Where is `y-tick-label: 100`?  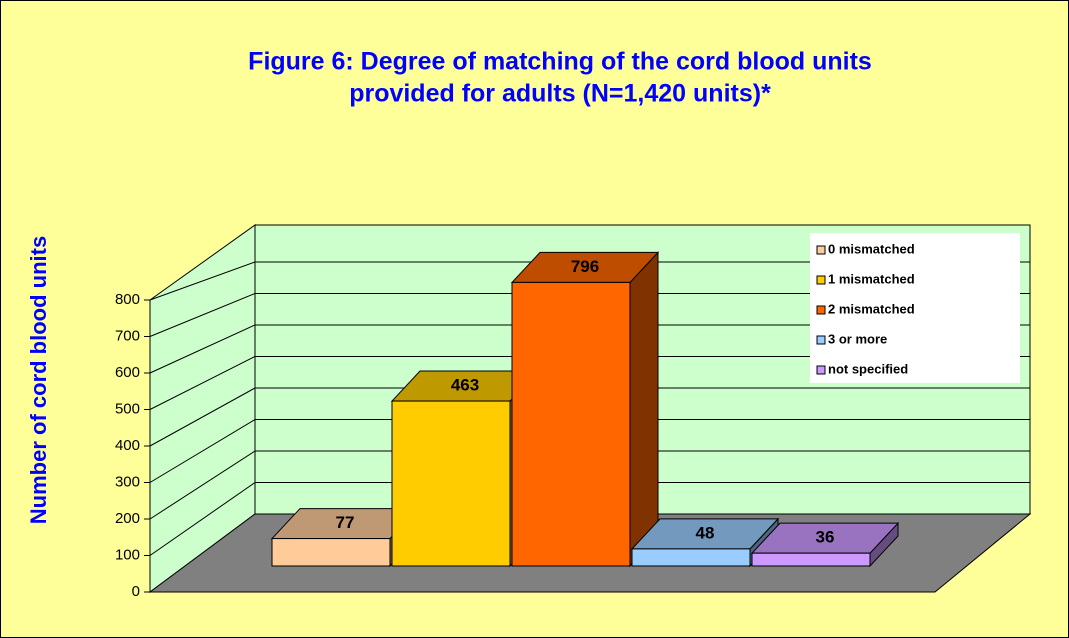 y-tick-label: 100 is located at coordinates (127, 554).